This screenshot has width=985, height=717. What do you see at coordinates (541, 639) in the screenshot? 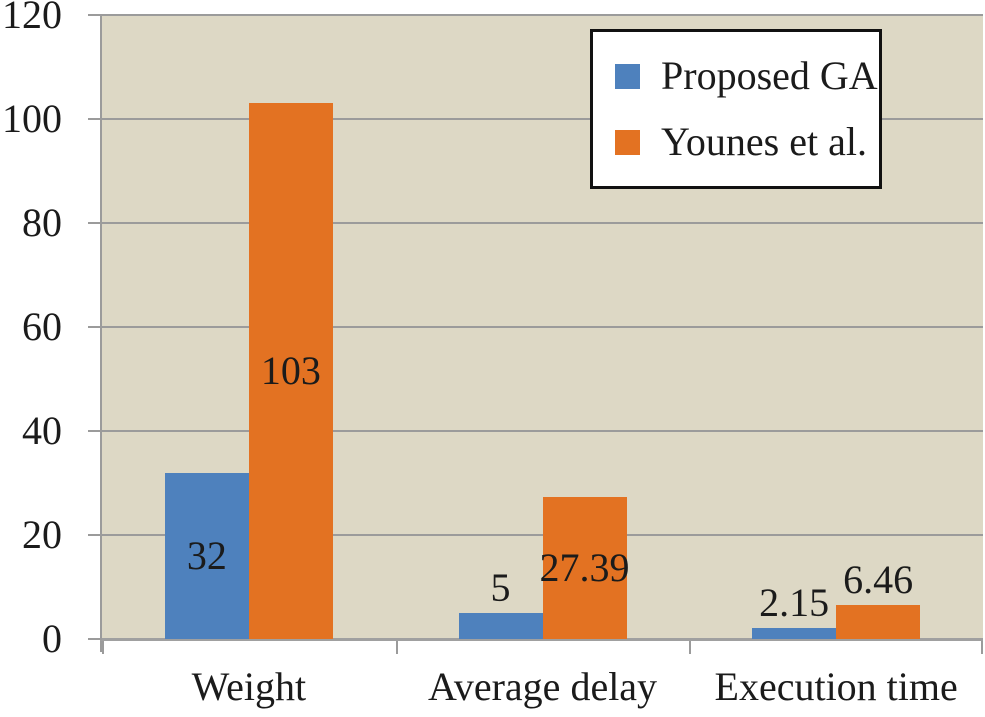
I see `x-axis-line` at bounding box center [541, 639].